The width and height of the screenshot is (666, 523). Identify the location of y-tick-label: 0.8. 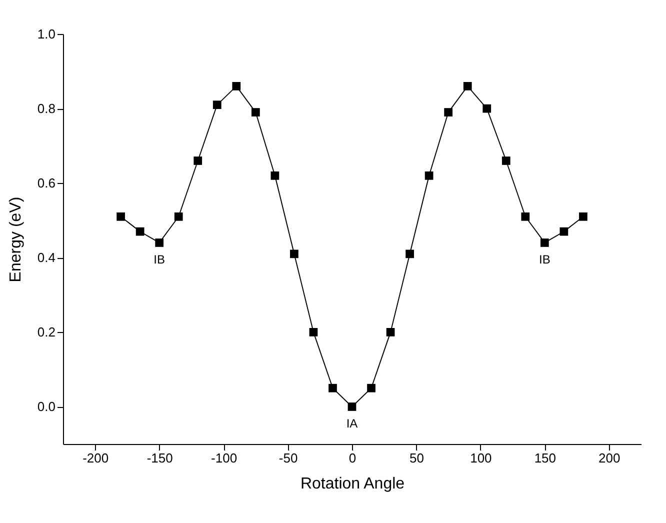
(46, 108).